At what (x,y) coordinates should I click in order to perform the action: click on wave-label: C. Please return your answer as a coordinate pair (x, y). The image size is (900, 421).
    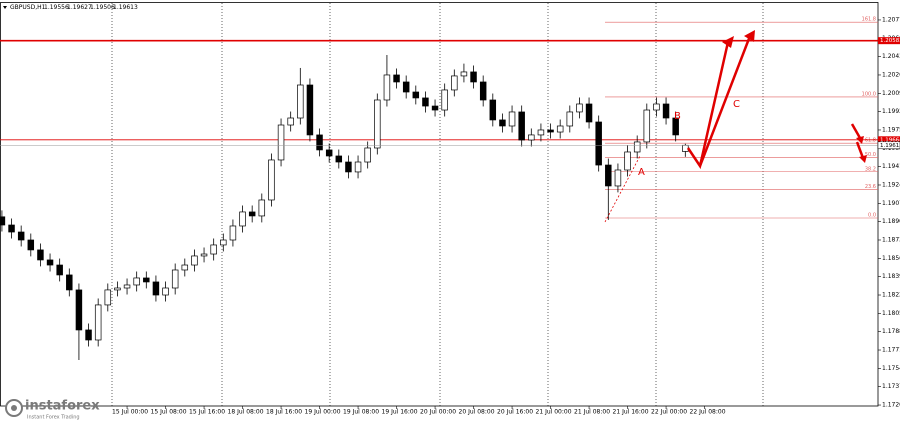
    Looking at the image, I should click on (736, 104).